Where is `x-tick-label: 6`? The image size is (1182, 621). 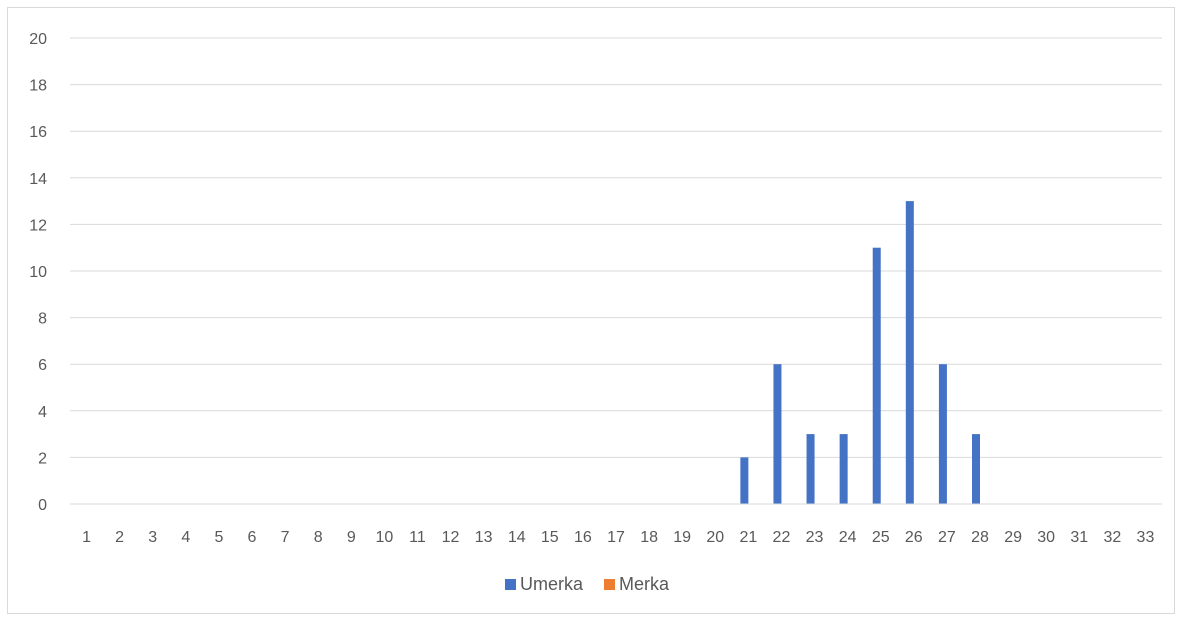
x-tick-label: 6 is located at coordinates (252, 537).